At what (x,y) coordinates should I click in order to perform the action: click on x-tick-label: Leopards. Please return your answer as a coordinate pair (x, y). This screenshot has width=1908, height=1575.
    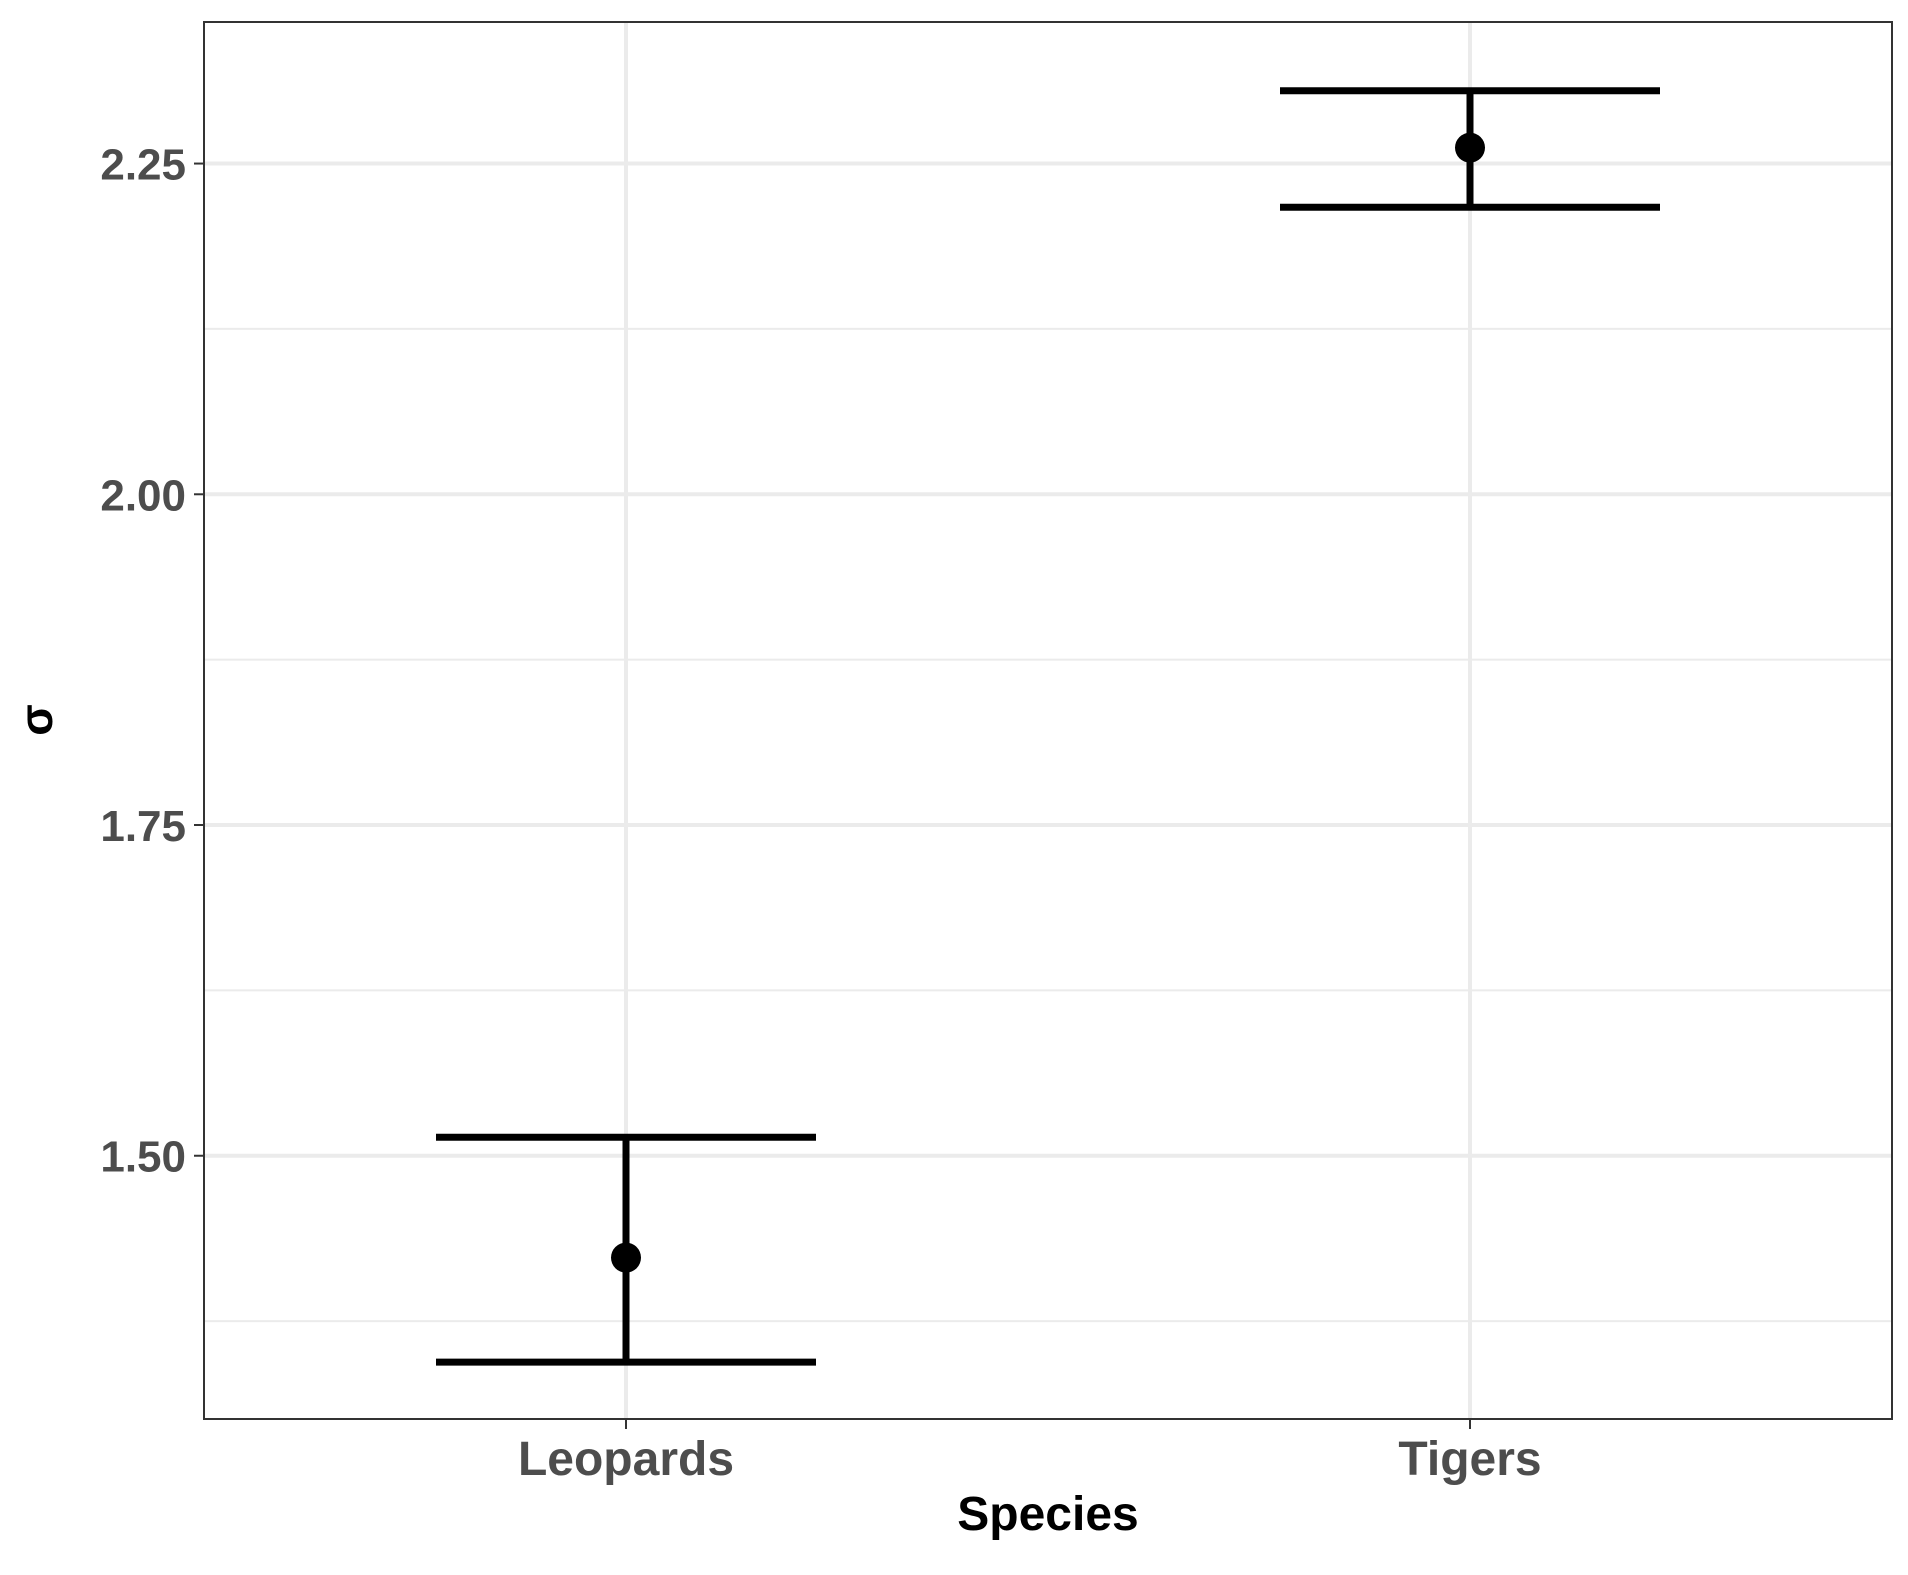
    Looking at the image, I should click on (626, 1459).